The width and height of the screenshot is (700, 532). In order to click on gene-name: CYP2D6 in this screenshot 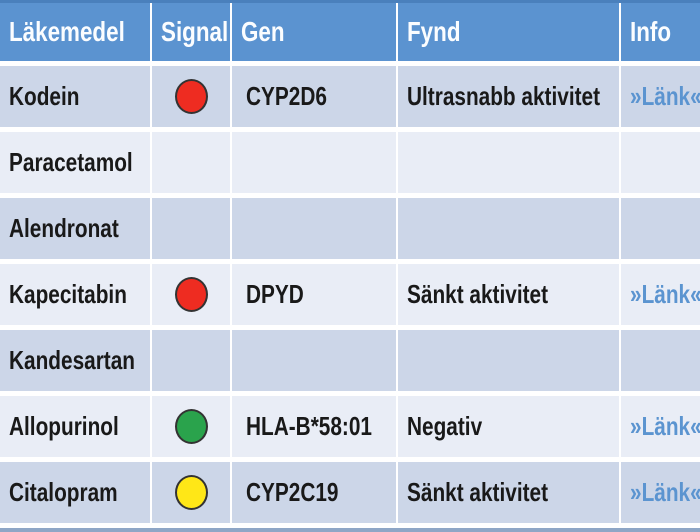, I will do `click(286, 96)`.